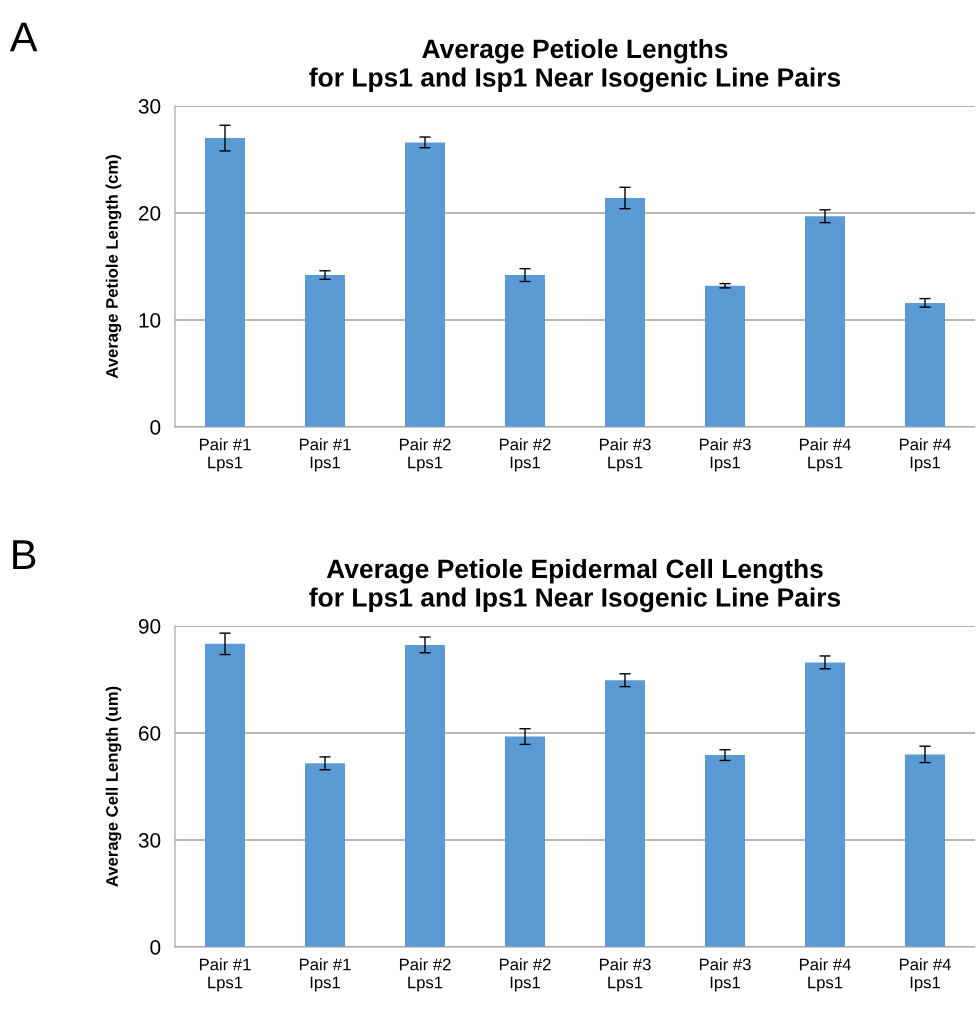 Image resolution: width=976 pixels, height=1015 pixels. What do you see at coordinates (23, 37) in the screenshot?
I see `text: A` at bounding box center [23, 37].